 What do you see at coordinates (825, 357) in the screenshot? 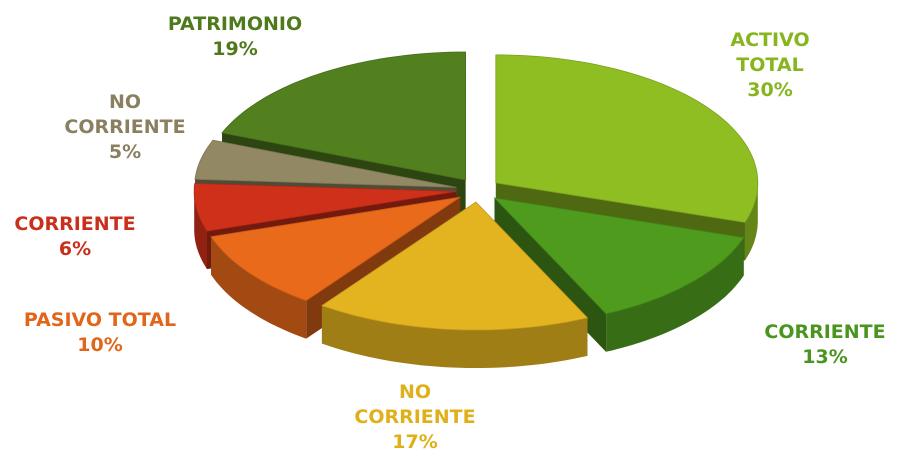
I see `value-label: 13%` at bounding box center [825, 357].